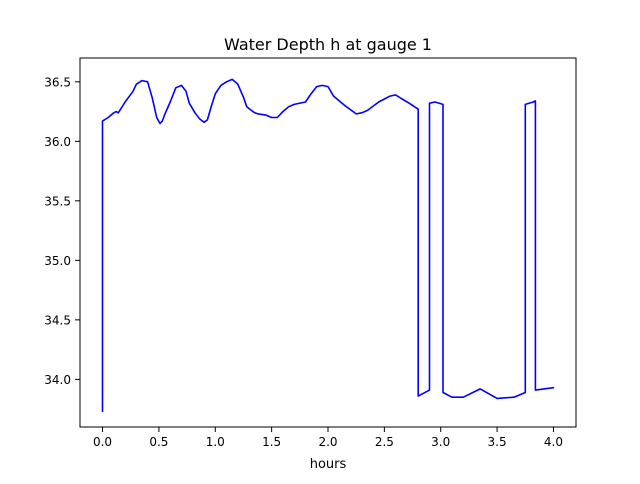 The image size is (640, 484). What do you see at coordinates (440, 442) in the screenshot?
I see `x-tick-label: 3.0` at bounding box center [440, 442].